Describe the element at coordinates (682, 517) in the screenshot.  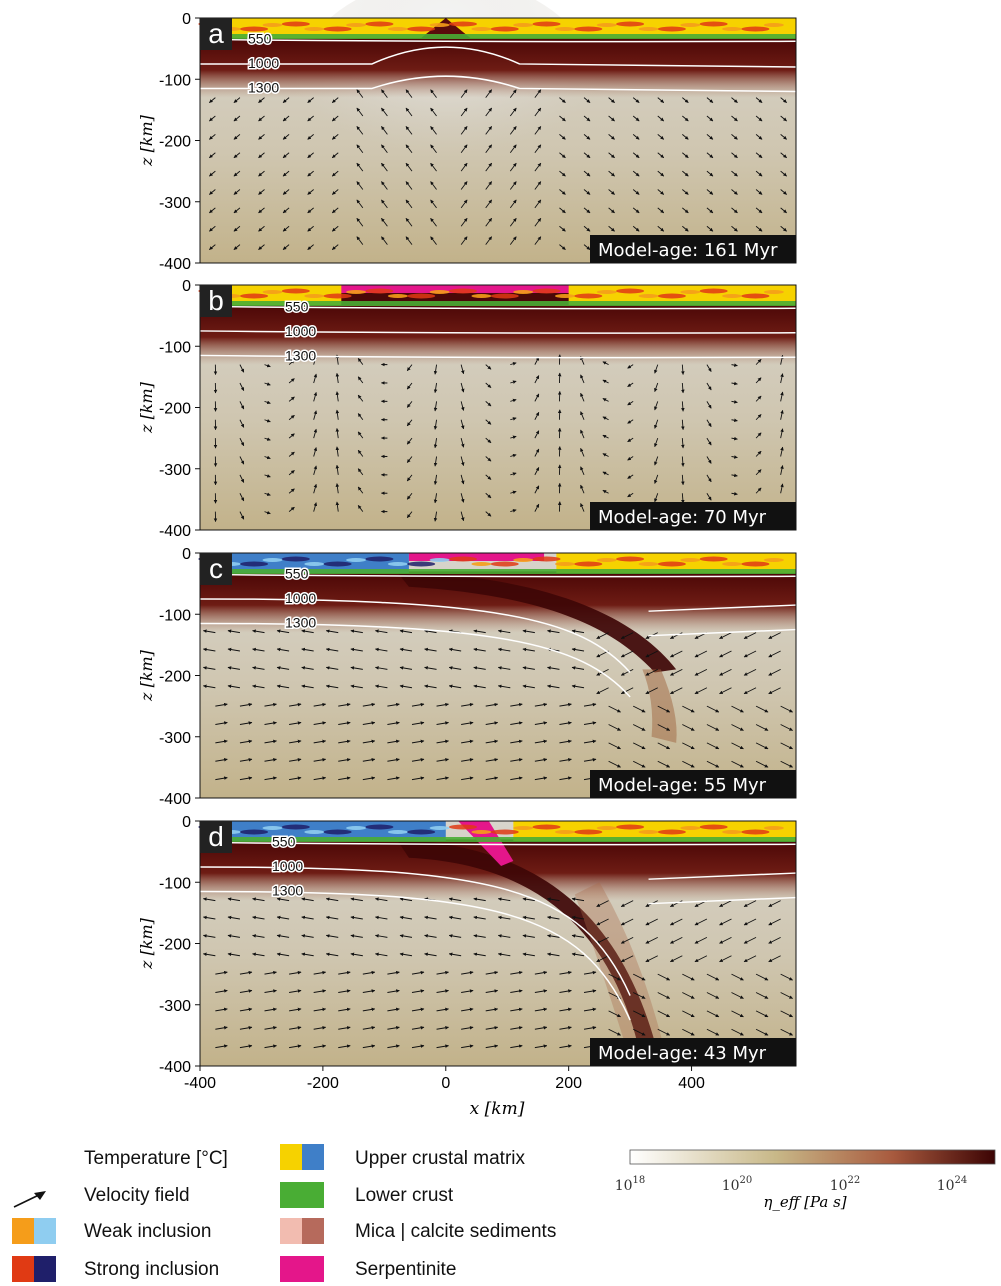
I see `model-age-label: Model-age: 70 Myr` at that location.